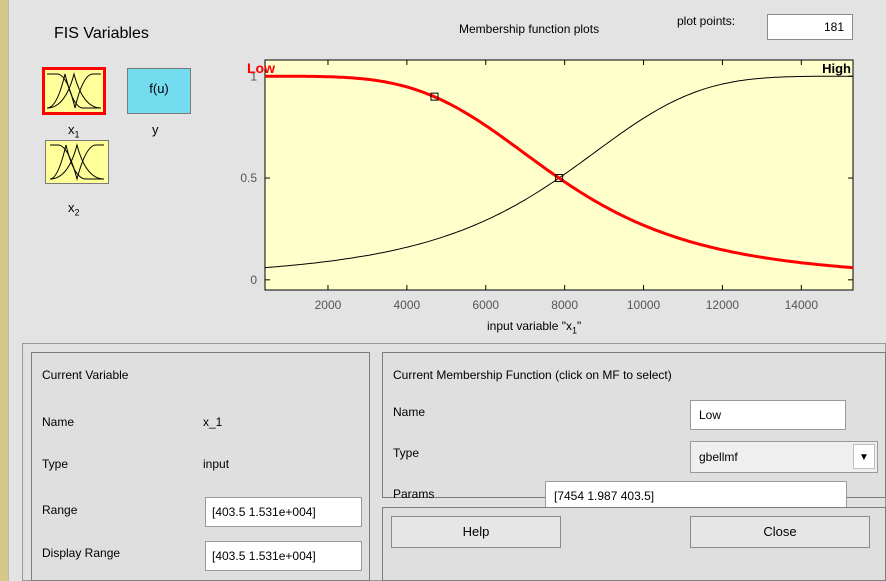  Describe the element at coordinates (58, 422) in the screenshot. I see `cv-name-label: Name` at that location.